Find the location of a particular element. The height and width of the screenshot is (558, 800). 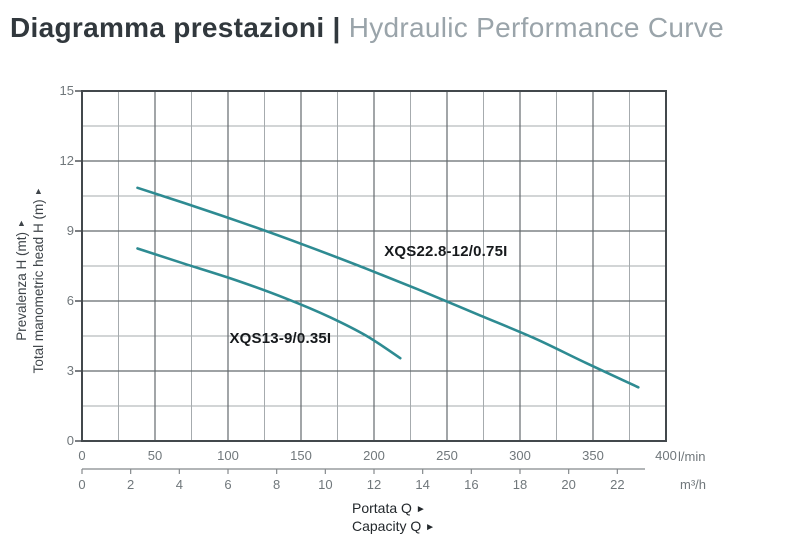

x-axis-caption: Portata Q ► Capacity Q ► is located at coordinates (393, 518).